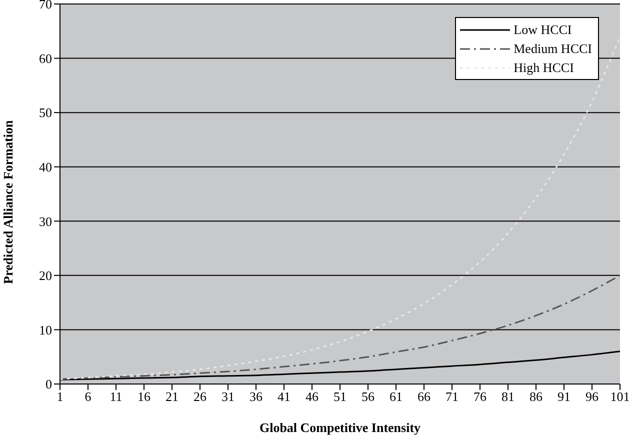 This screenshot has height=444, width=631. Describe the element at coordinates (396, 396) in the screenshot. I see `x-tick-label: 61` at that location.